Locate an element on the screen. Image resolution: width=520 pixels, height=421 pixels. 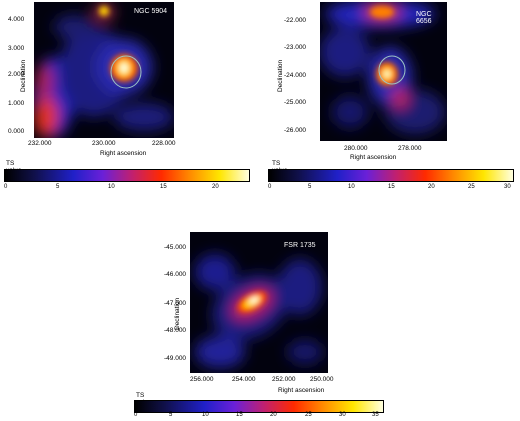
y-tick: -22.000 is located at coordinates (295, 20).